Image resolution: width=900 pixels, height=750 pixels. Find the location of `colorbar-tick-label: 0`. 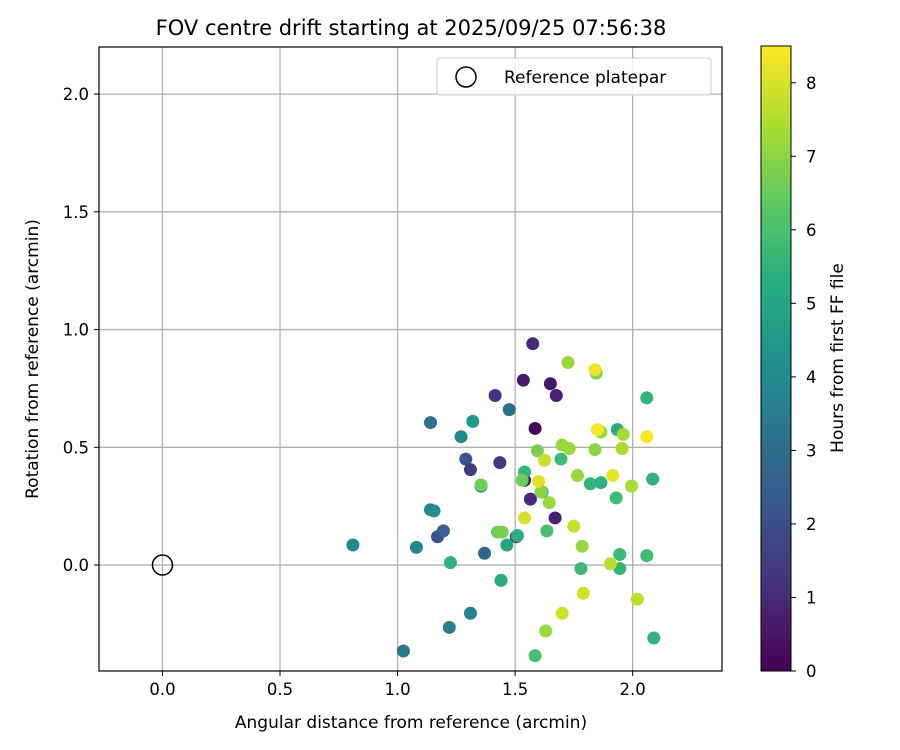

colorbar-tick-label: 0 is located at coordinates (811, 671).